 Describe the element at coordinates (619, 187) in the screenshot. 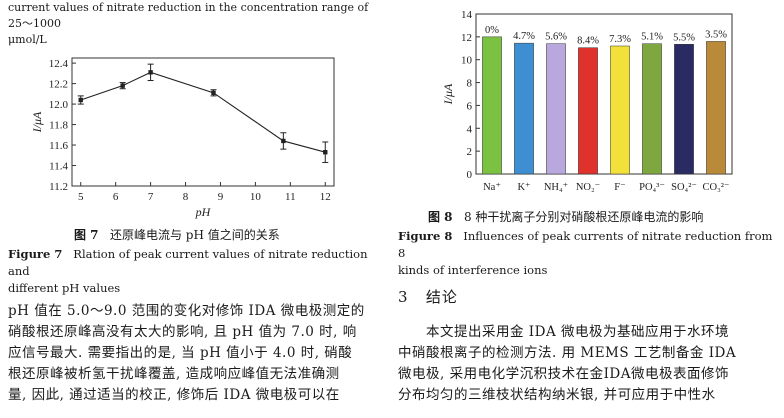

I see `category-label: F⁻` at that location.